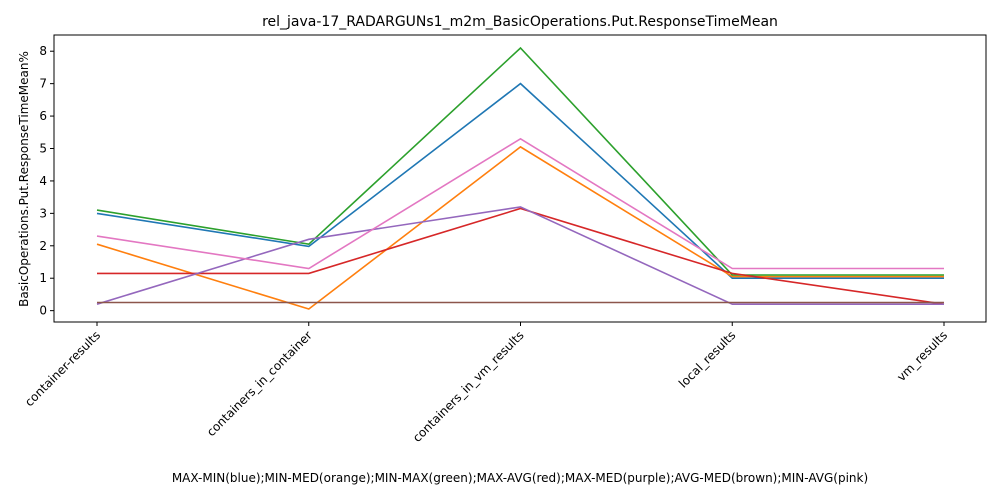 The height and width of the screenshot is (500, 1000). Describe the element at coordinates (24, 179) in the screenshot. I see `y-axis-label: BasicOperations.Put.ResponseTimeMean%` at that location.